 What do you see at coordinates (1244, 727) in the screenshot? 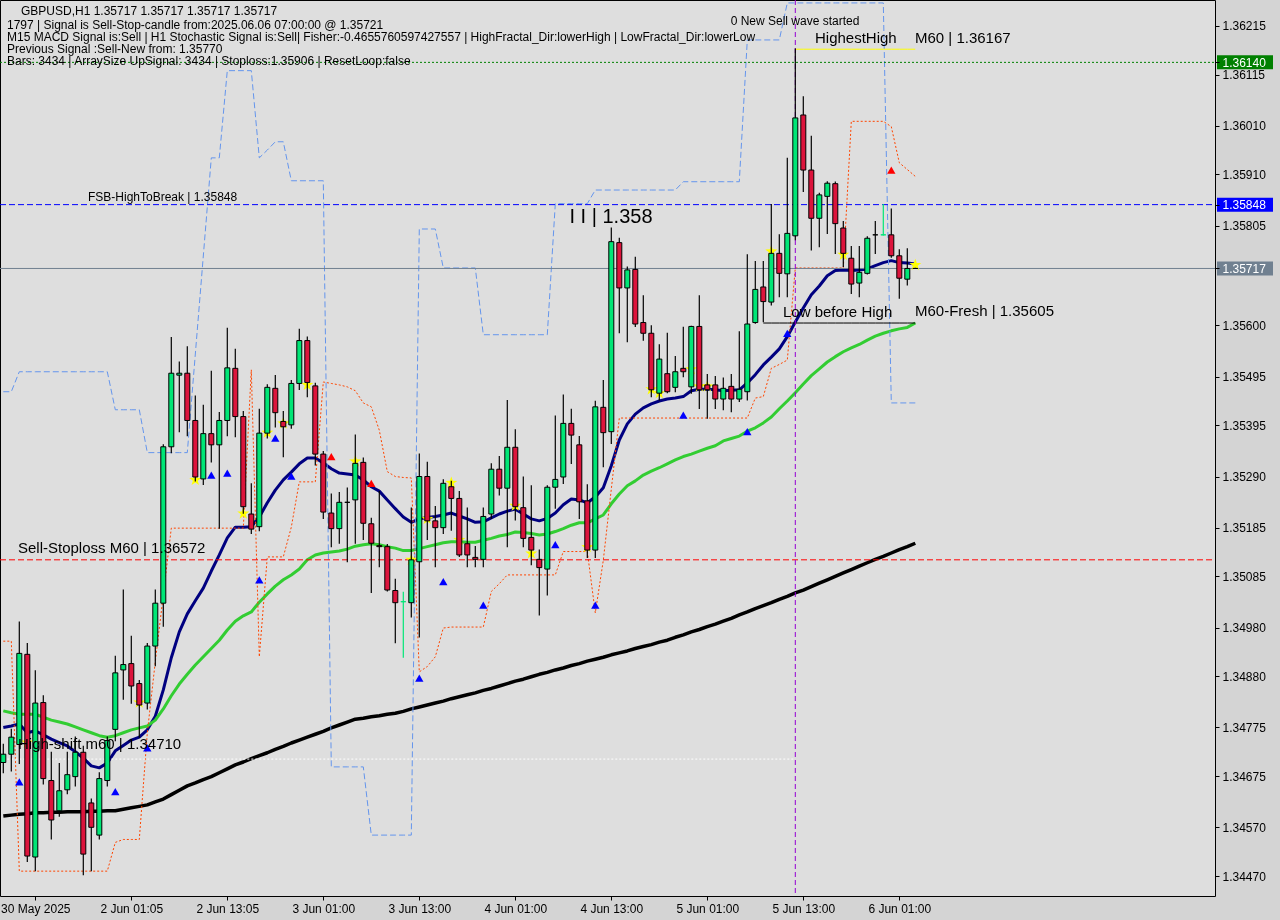
I see `y-tick-label: 1.34775` at bounding box center [1244, 727].